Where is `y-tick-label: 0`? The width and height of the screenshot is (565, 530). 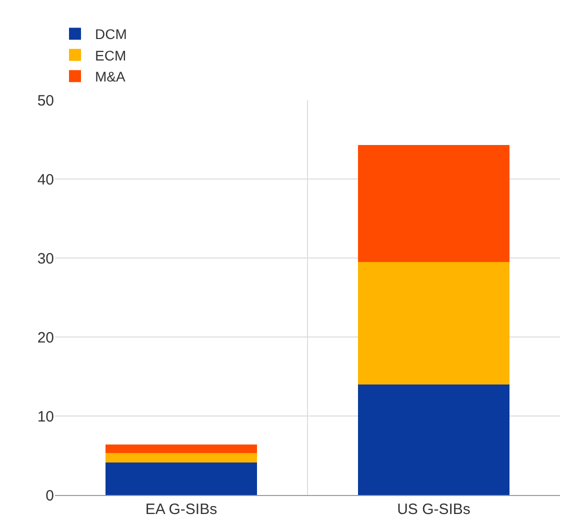
y-tick-label: 0 is located at coordinates (50, 495).